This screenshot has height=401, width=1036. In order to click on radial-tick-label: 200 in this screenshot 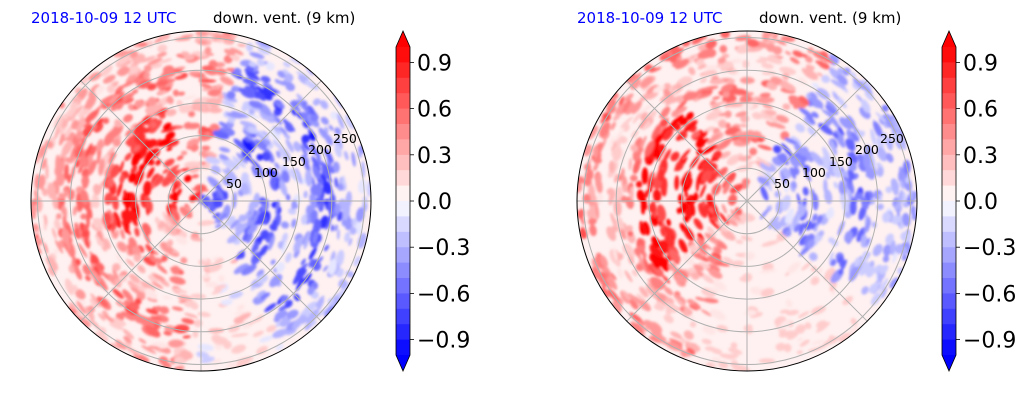, I will do `click(320, 149)`.